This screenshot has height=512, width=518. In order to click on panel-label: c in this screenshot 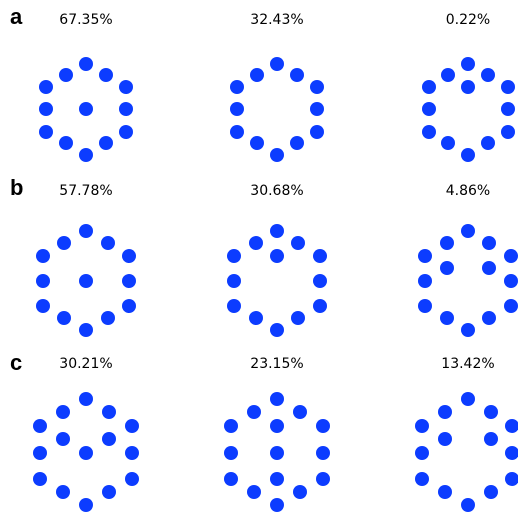, I will do `click(16, 362)`.